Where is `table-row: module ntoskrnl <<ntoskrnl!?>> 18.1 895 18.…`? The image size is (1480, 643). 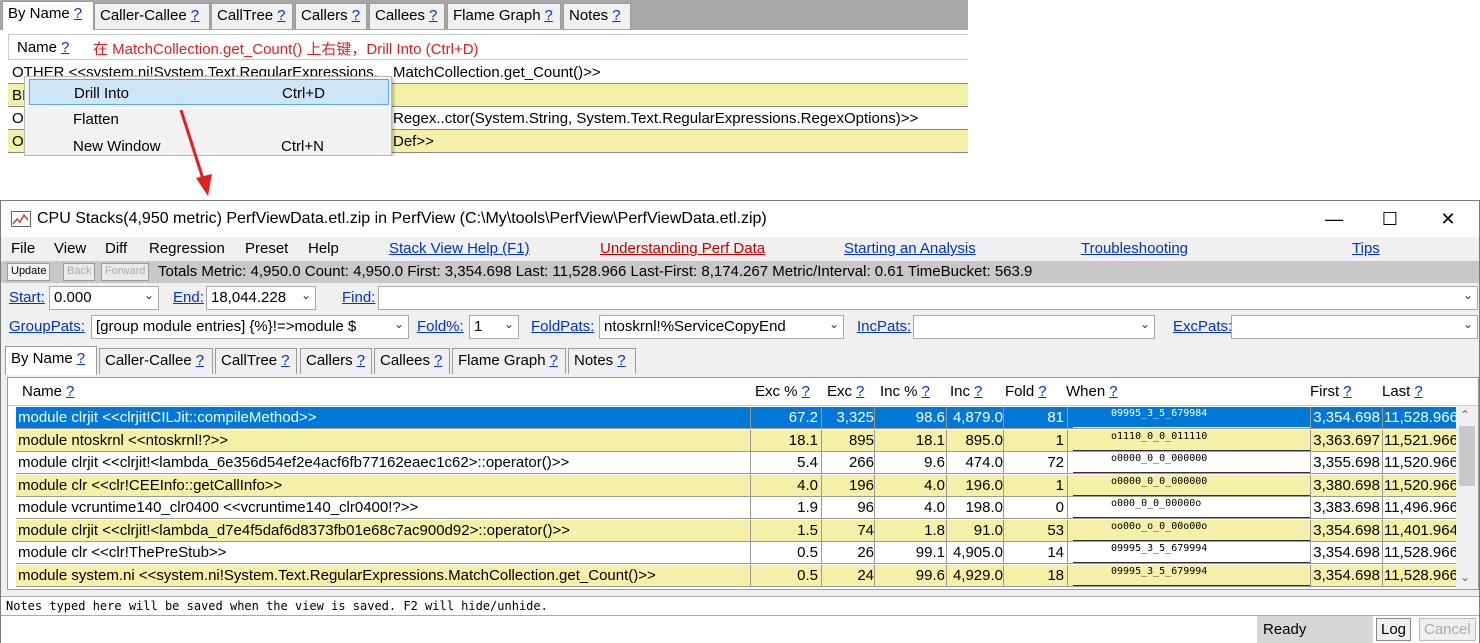
table-row: module ntoskrnl <<ntoskrnl!?>> 18.1 895 18.… is located at coordinates (737, 440).